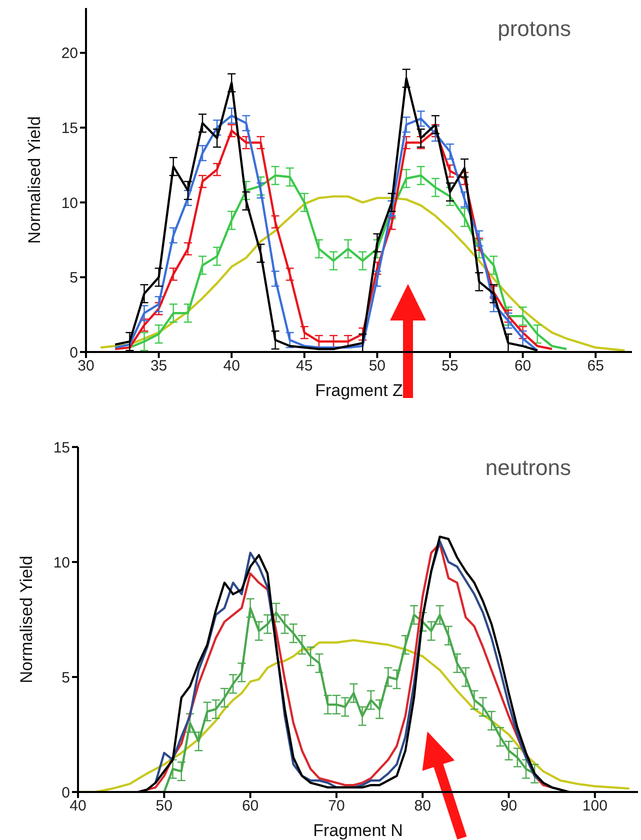 This screenshot has width=641, height=840. Describe the element at coordinates (359, 390) in the screenshot. I see `x-axis-title: Fragment Z` at that location.